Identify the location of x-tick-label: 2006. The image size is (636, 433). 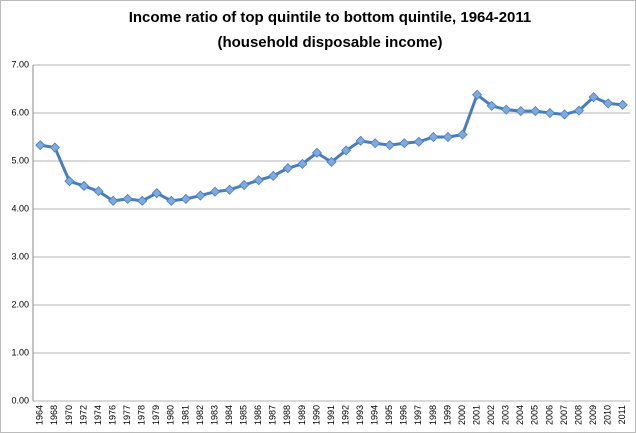
(549, 415).